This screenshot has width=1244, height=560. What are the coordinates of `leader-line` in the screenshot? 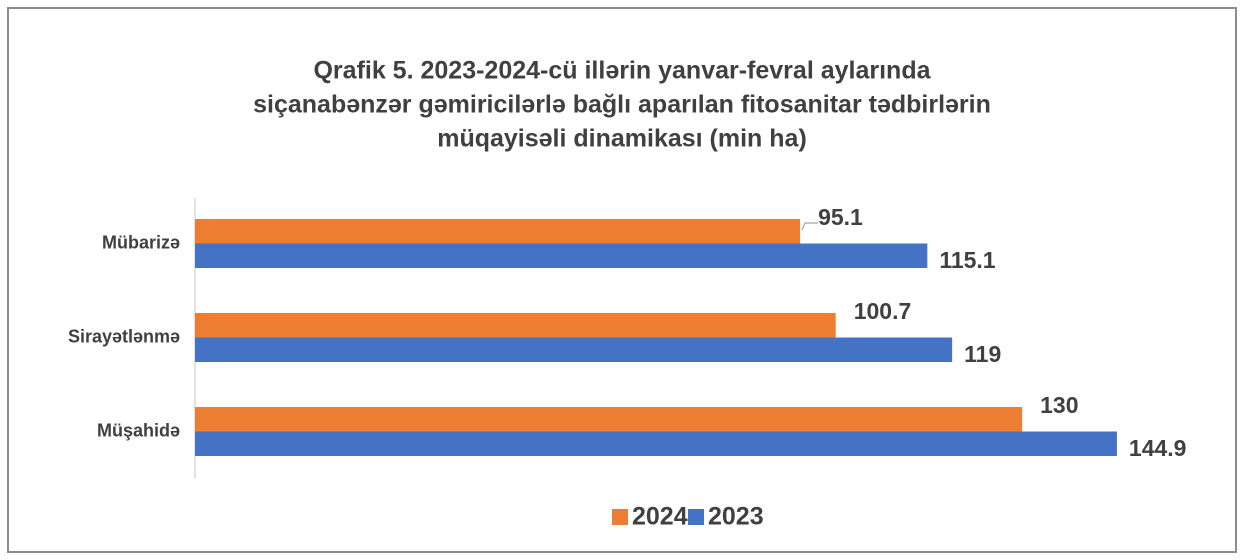 It's located at (809, 226).